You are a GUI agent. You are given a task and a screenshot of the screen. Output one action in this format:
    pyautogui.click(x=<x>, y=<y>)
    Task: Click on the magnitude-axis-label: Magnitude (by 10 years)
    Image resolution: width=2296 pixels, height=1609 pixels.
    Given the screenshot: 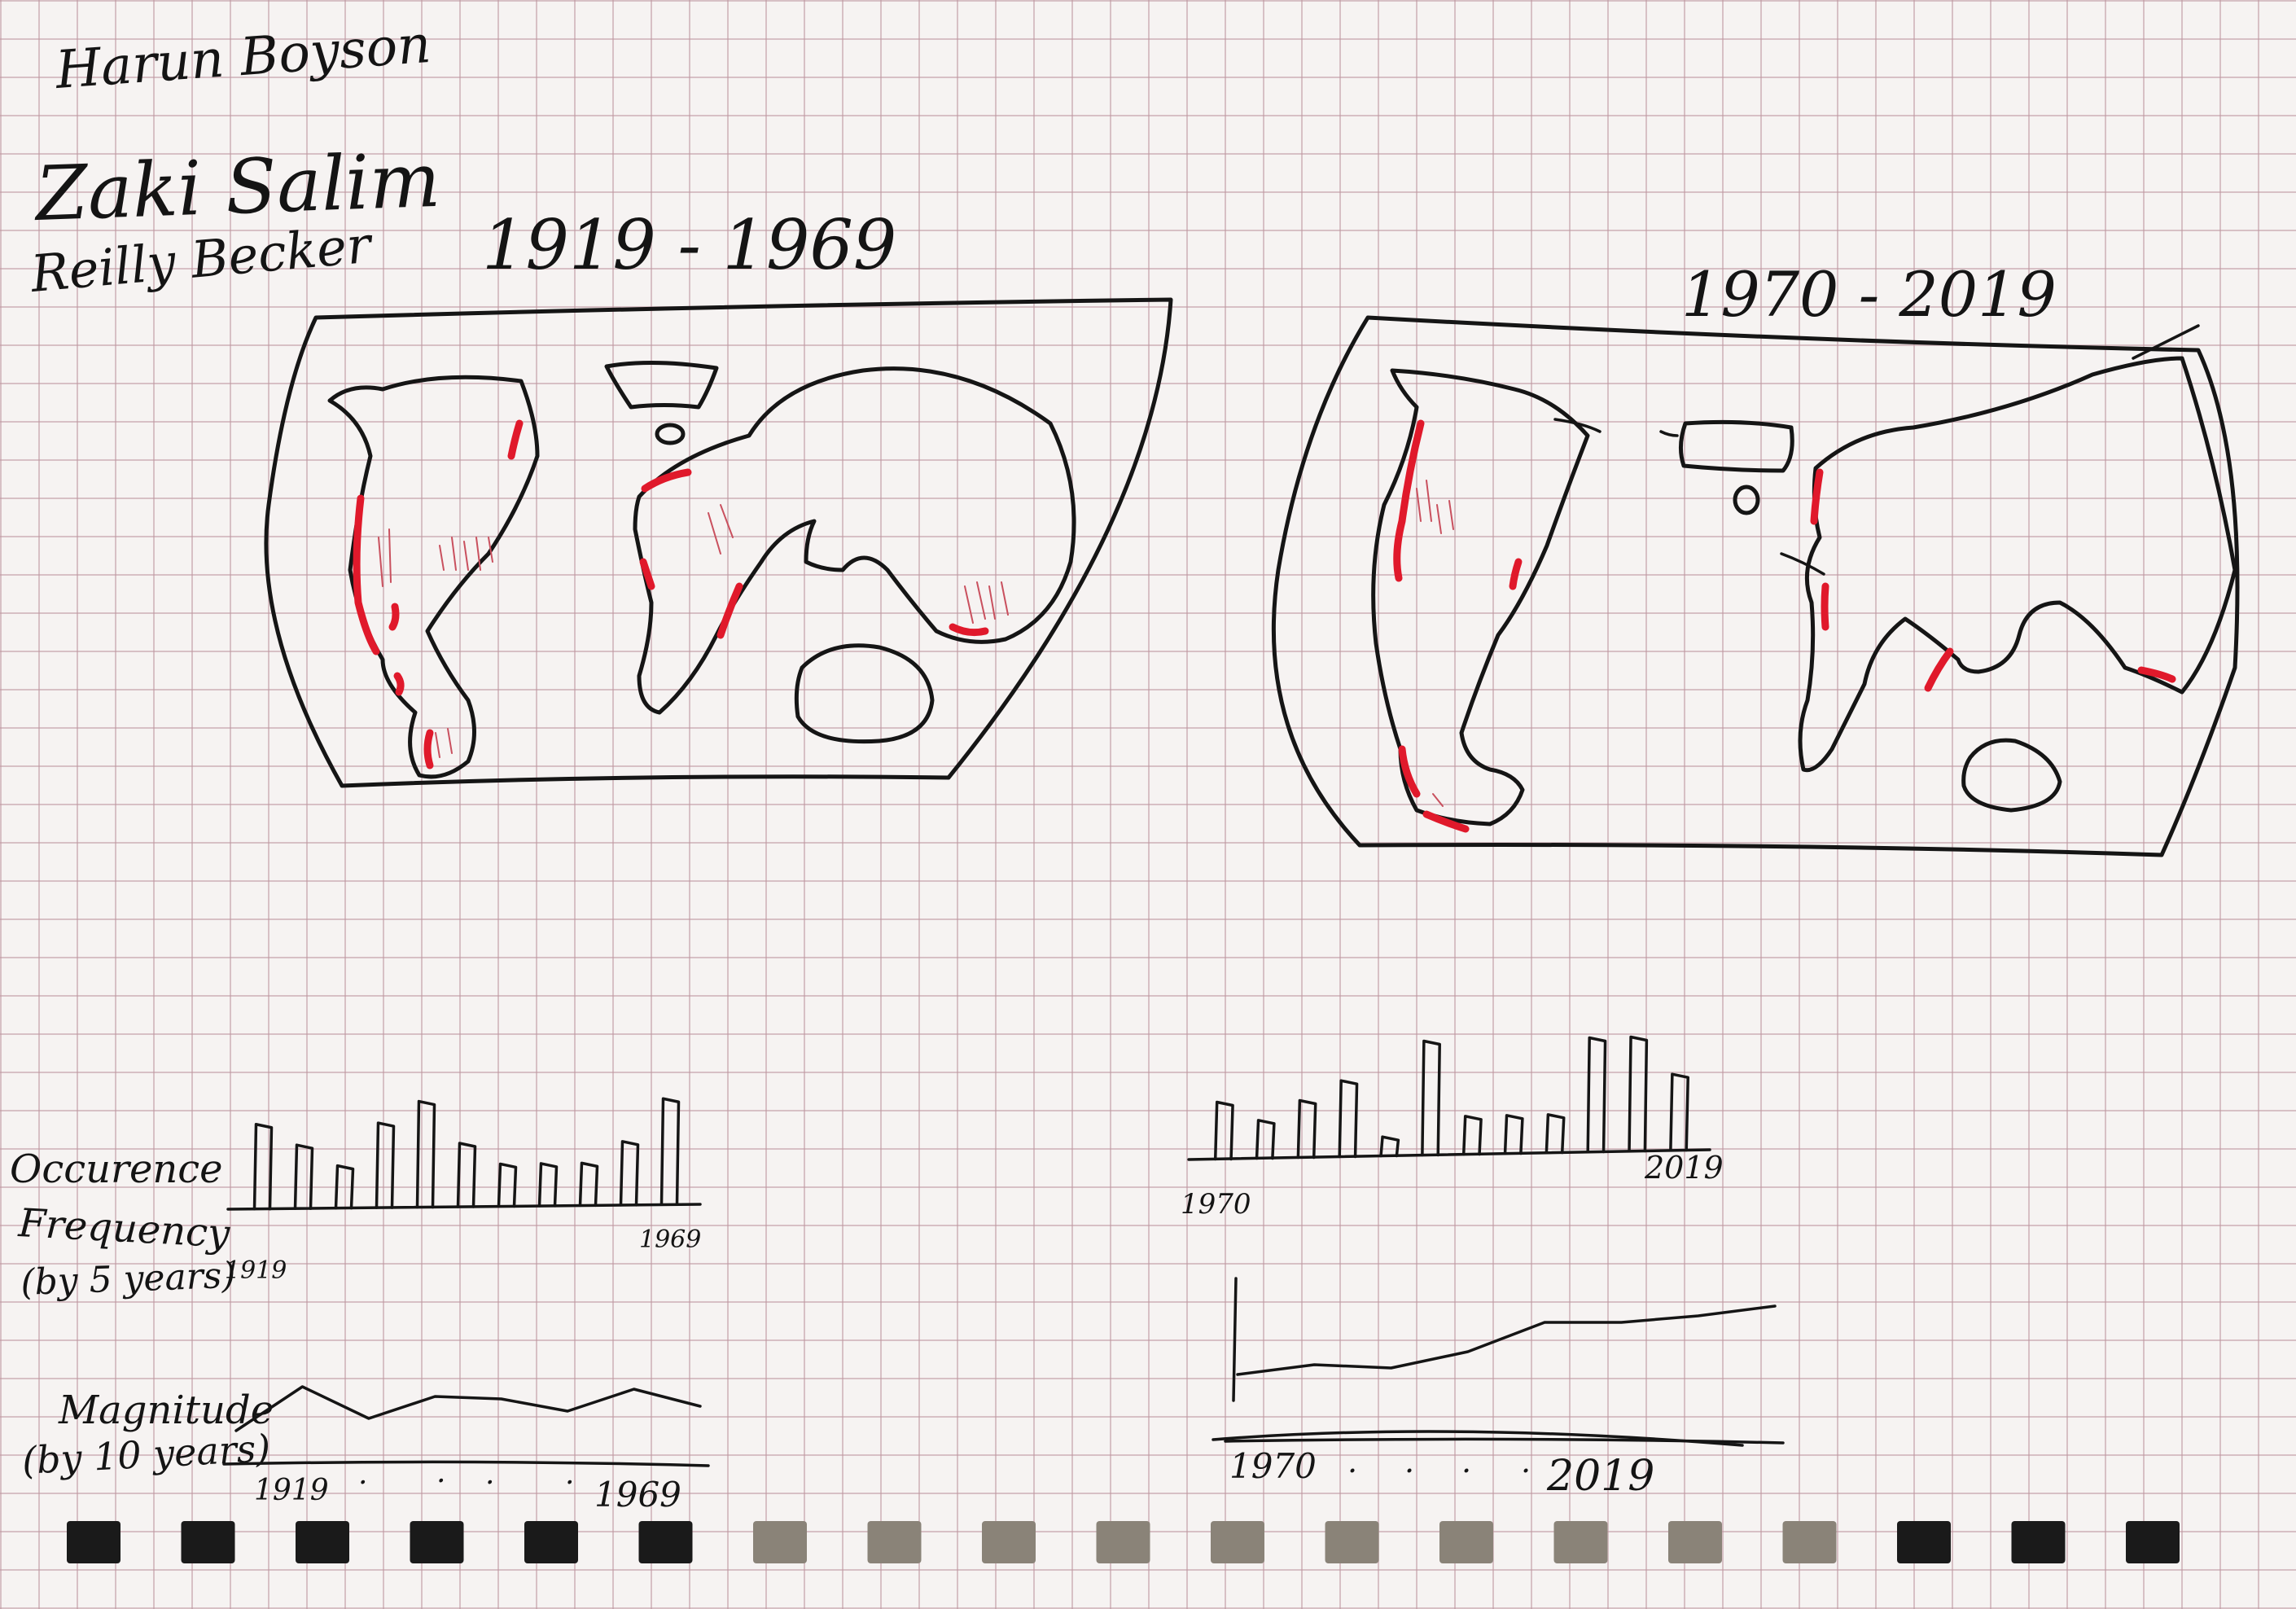 What is the action you would take?
    pyautogui.click(x=147, y=1435)
    